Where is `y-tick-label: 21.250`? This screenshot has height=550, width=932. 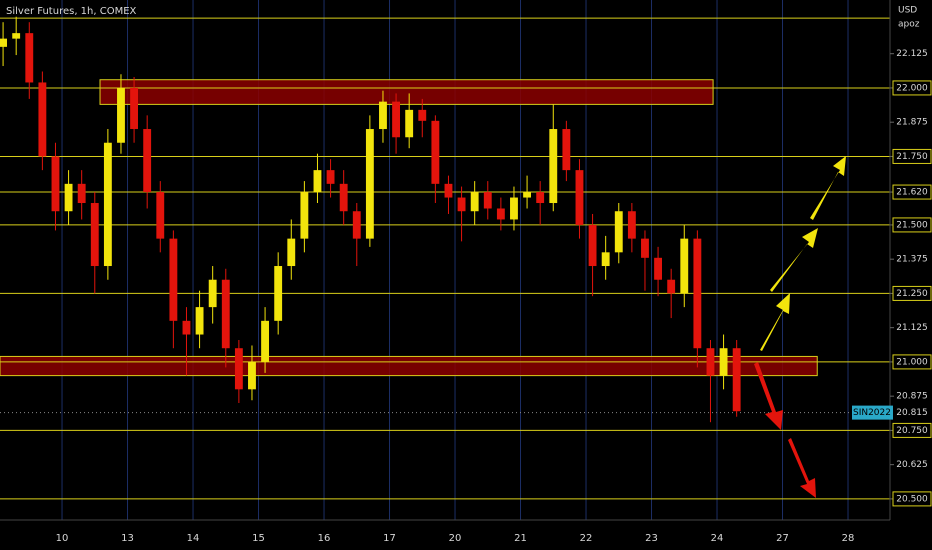
y-tick-label: 21.250 is located at coordinates (912, 294).